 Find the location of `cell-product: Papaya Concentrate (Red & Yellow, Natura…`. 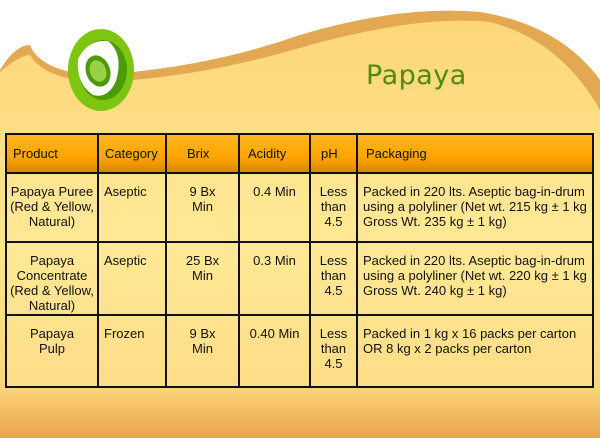

cell-product: Papaya Concentrate (Red & Yellow, Natura… is located at coordinates (52, 278).